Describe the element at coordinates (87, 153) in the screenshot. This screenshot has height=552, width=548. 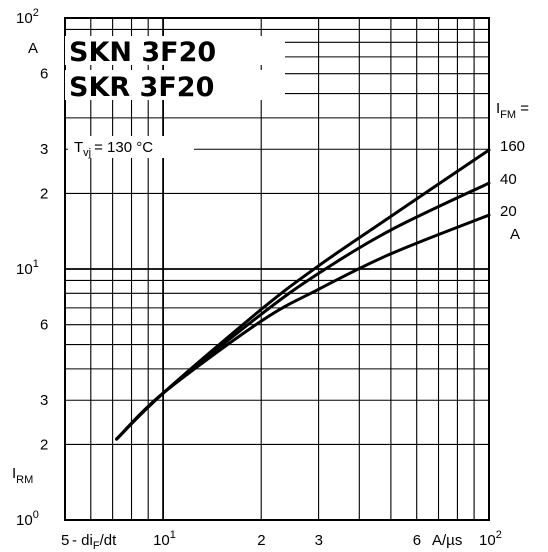
I see `condition-sub: vj` at that location.